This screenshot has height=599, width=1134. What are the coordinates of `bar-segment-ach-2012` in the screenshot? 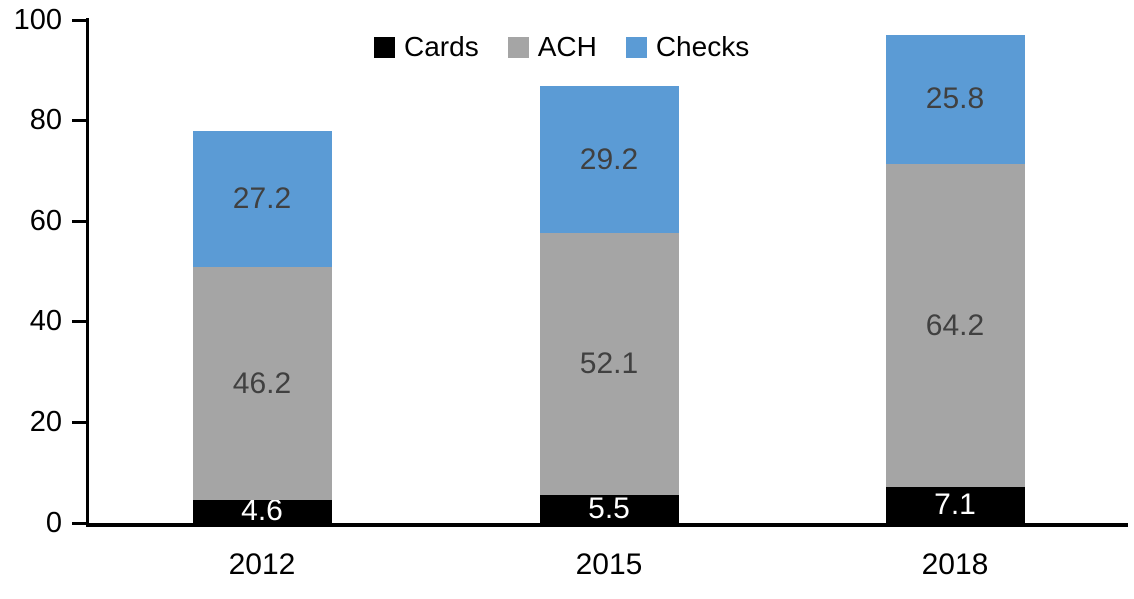 It's located at (262, 383).